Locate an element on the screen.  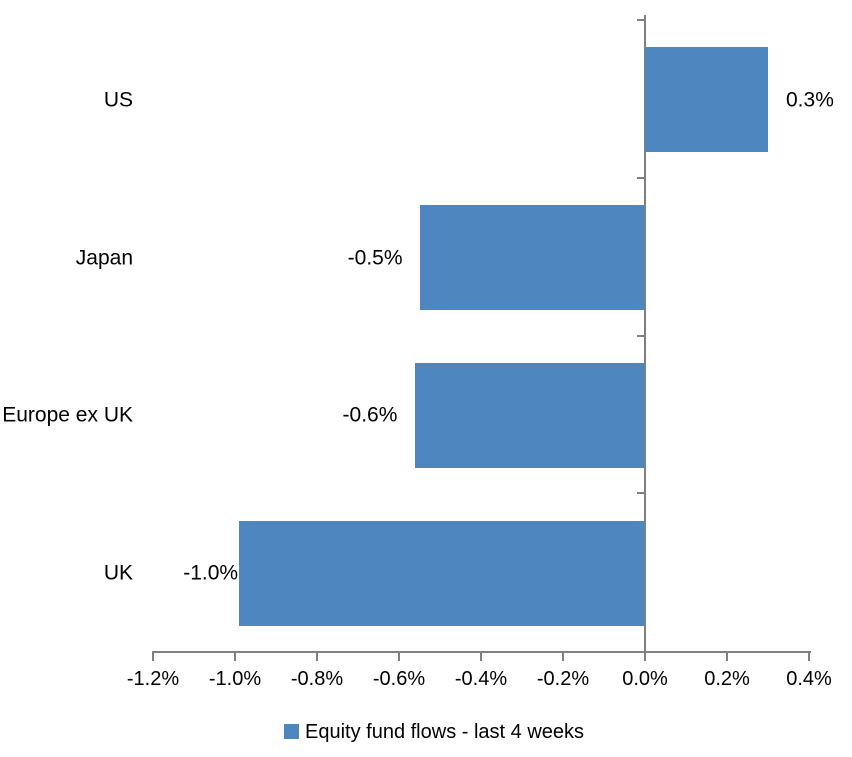
data-label: -0.5% is located at coordinates (375, 258).